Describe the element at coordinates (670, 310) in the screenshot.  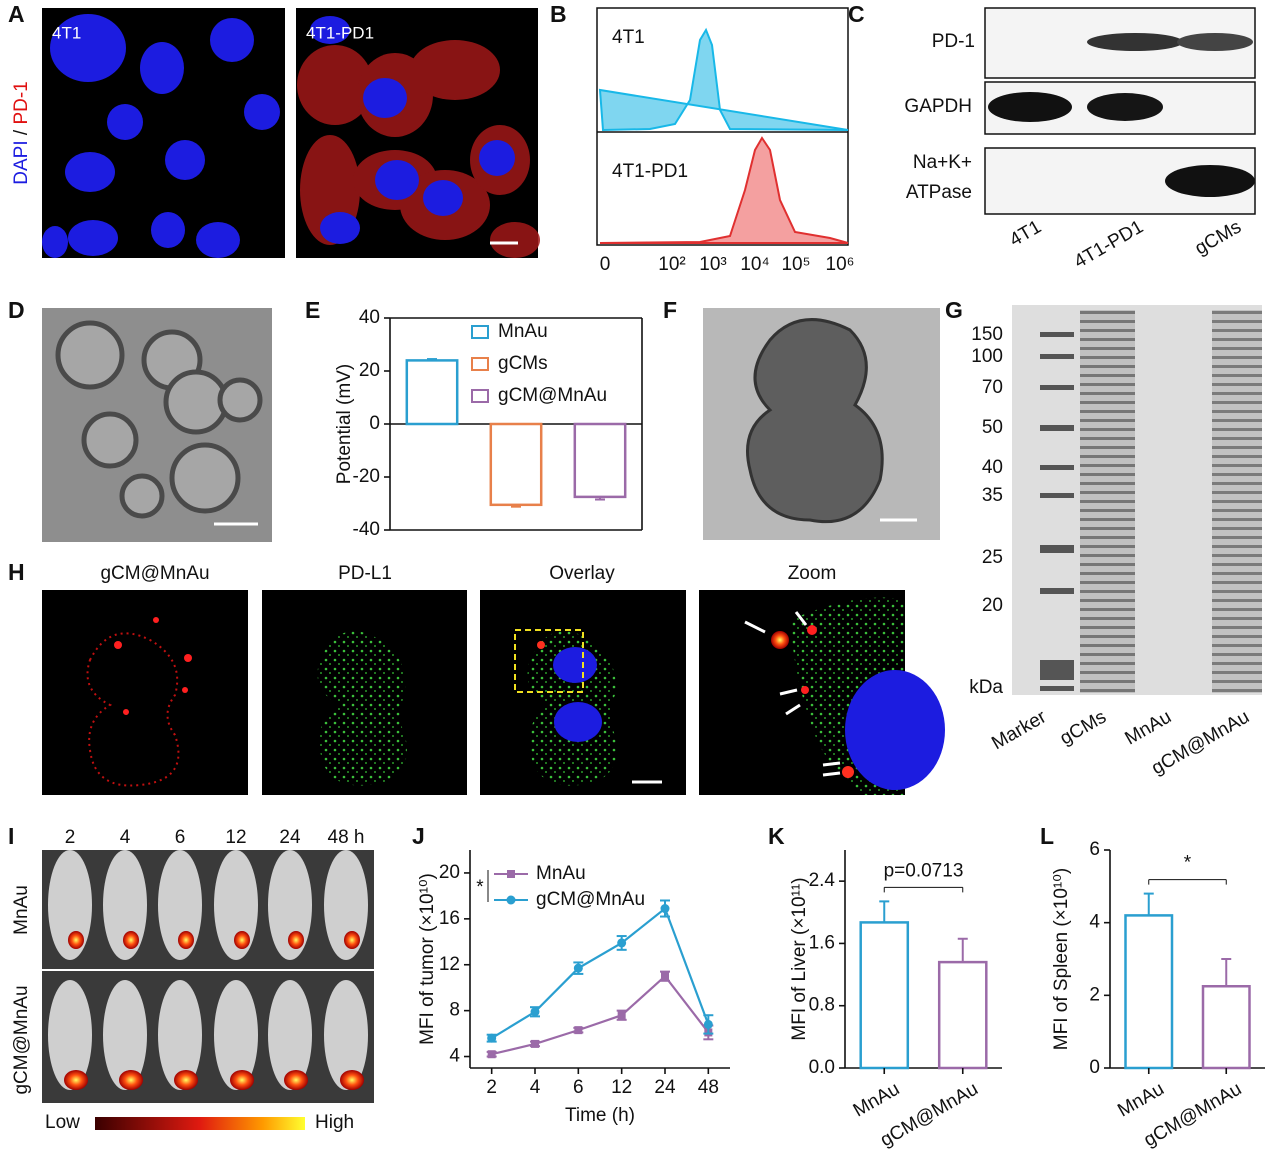
I see `panel-letter: F` at that location.